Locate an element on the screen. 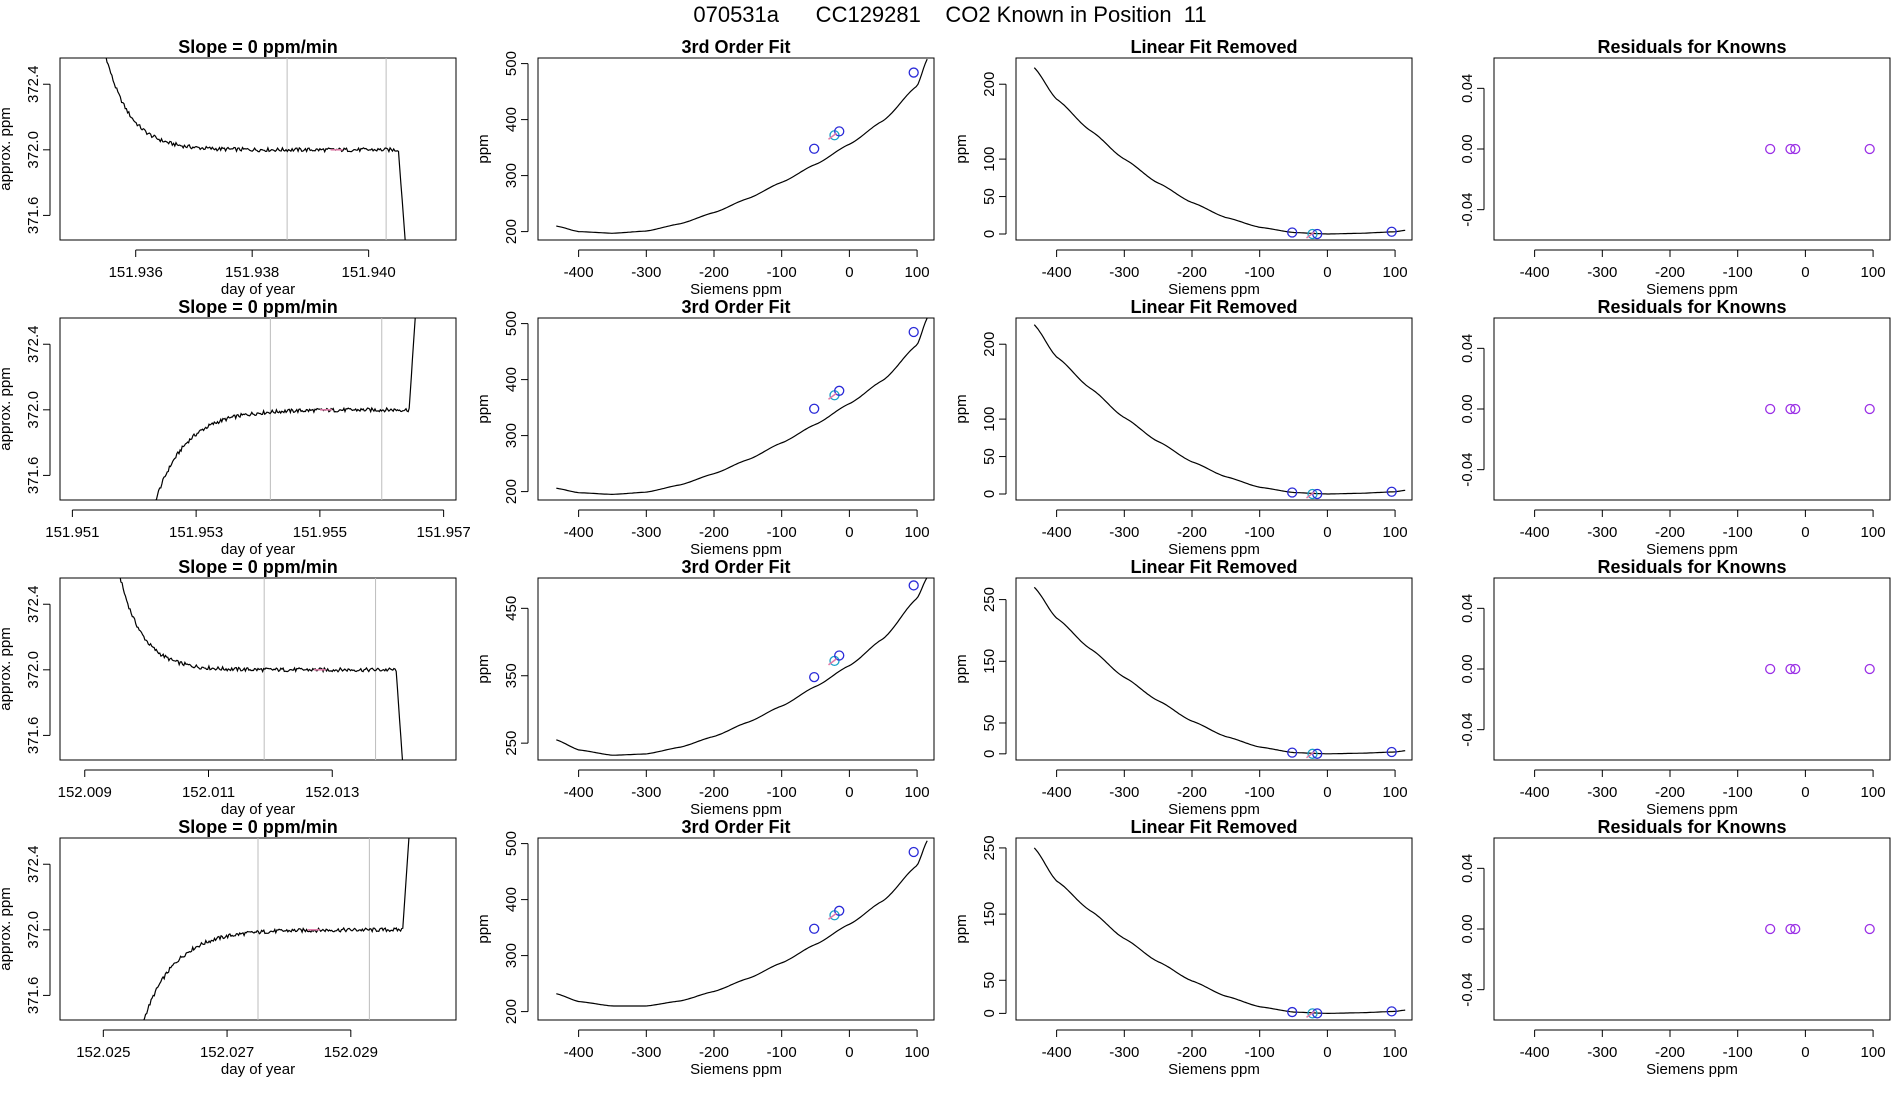  x-tick-label: 152.027 is located at coordinates (227, 1052).